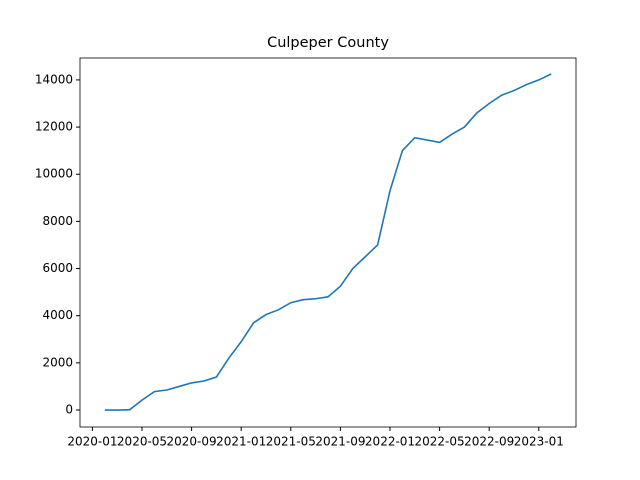  What do you see at coordinates (489, 442) in the screenshot?
I see `x-tick-label: 2022-09` at bounding box center [489, 442].